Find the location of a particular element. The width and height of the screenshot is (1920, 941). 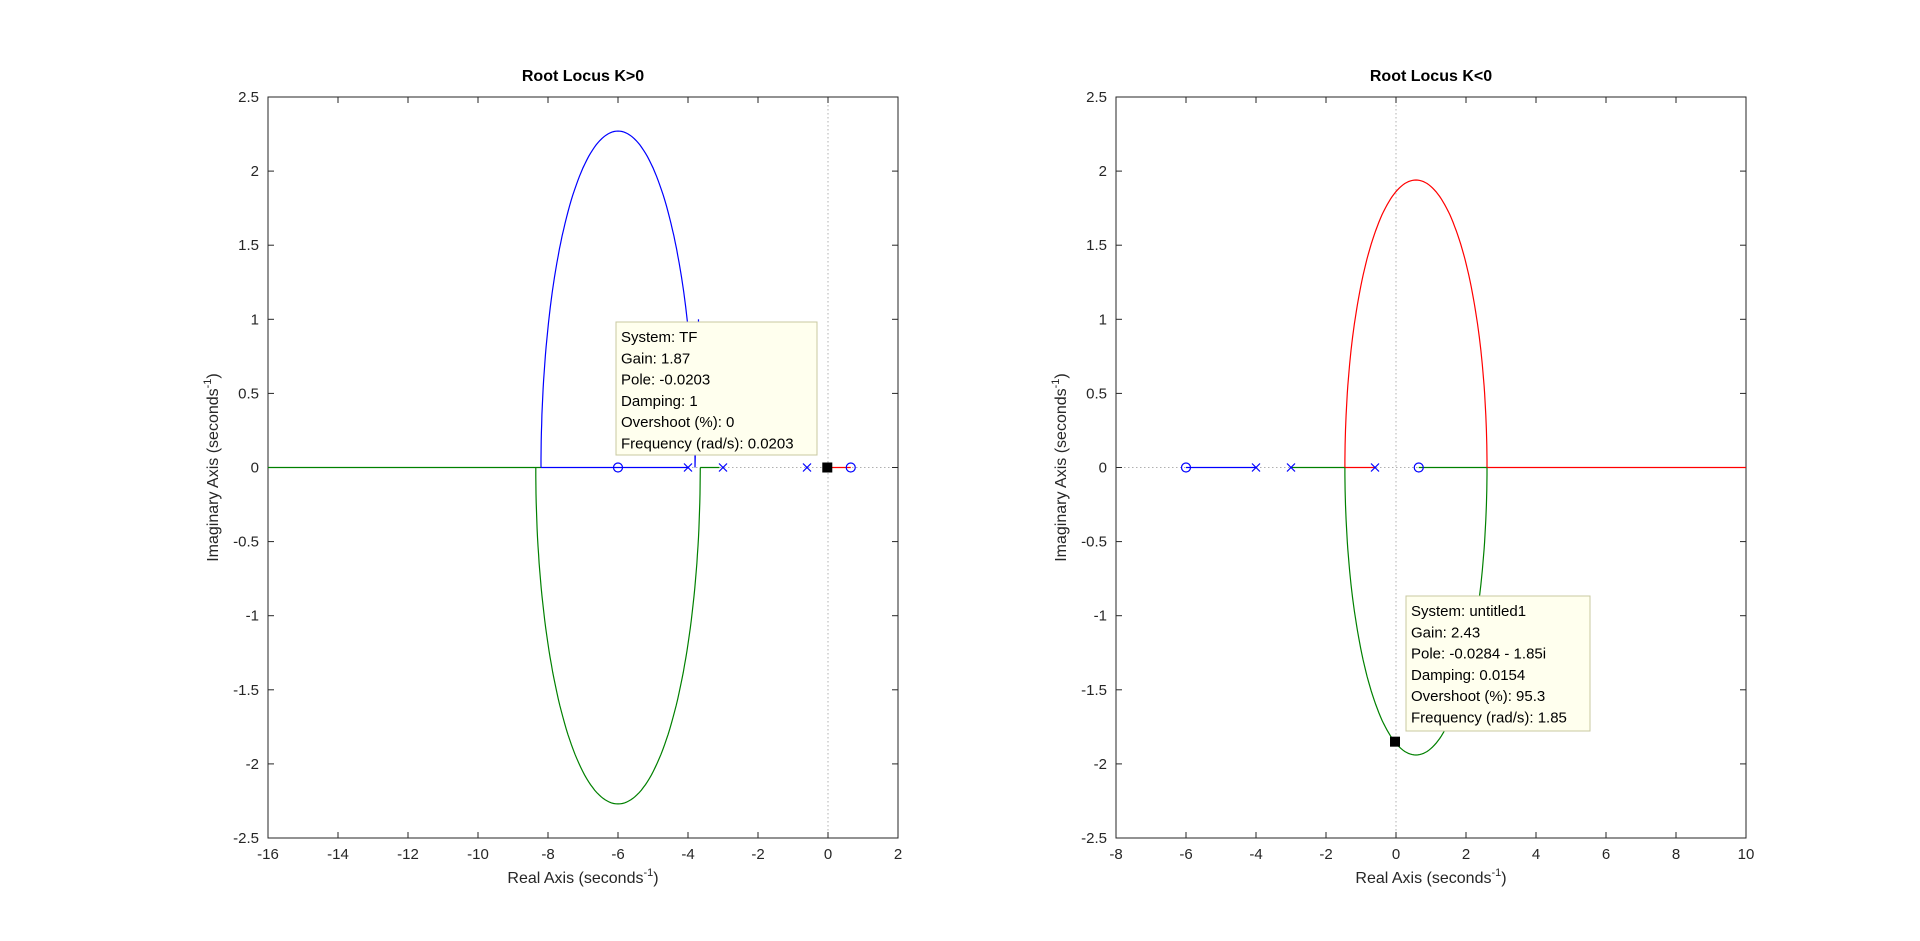

datatip-line: Gain: 1.87 is located at coordinates (655, 358).